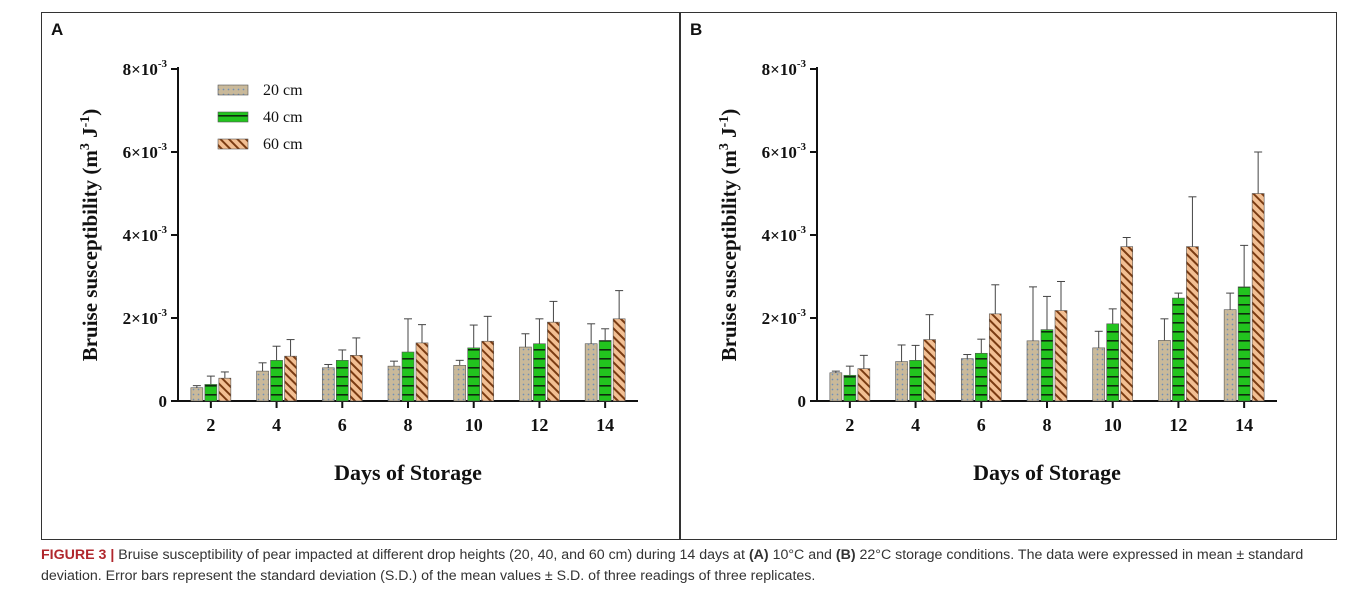  I want to click on caption-text-2: 10°C and, so click(802, 555).